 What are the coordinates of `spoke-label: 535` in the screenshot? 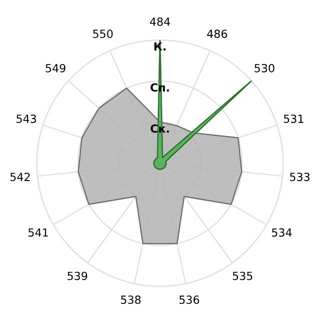 It's located at (242, 276).